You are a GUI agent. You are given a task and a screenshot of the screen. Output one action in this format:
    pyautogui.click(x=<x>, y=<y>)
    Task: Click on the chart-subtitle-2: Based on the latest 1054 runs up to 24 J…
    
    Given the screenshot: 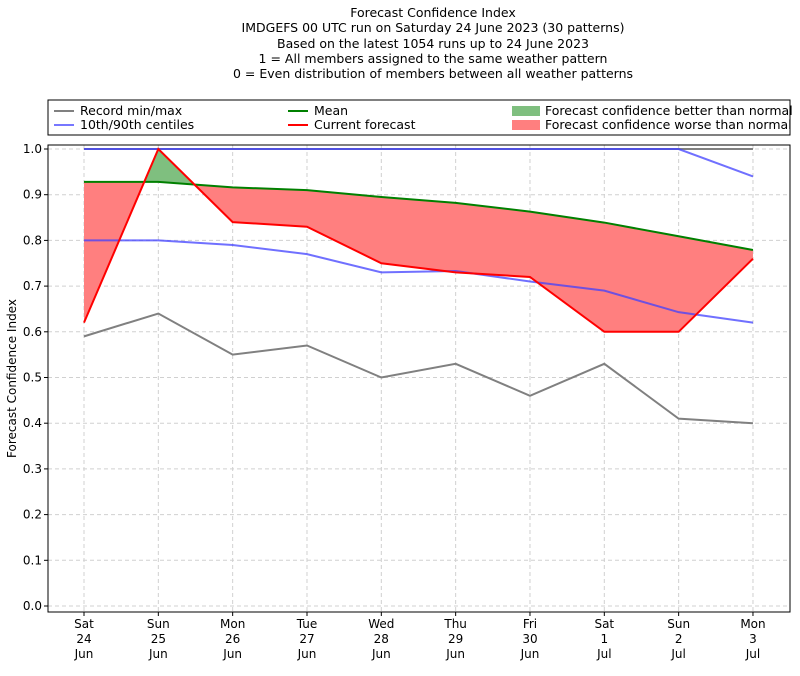 What is the action you would take?
    pyautogui.click(x=433, y=43)
    